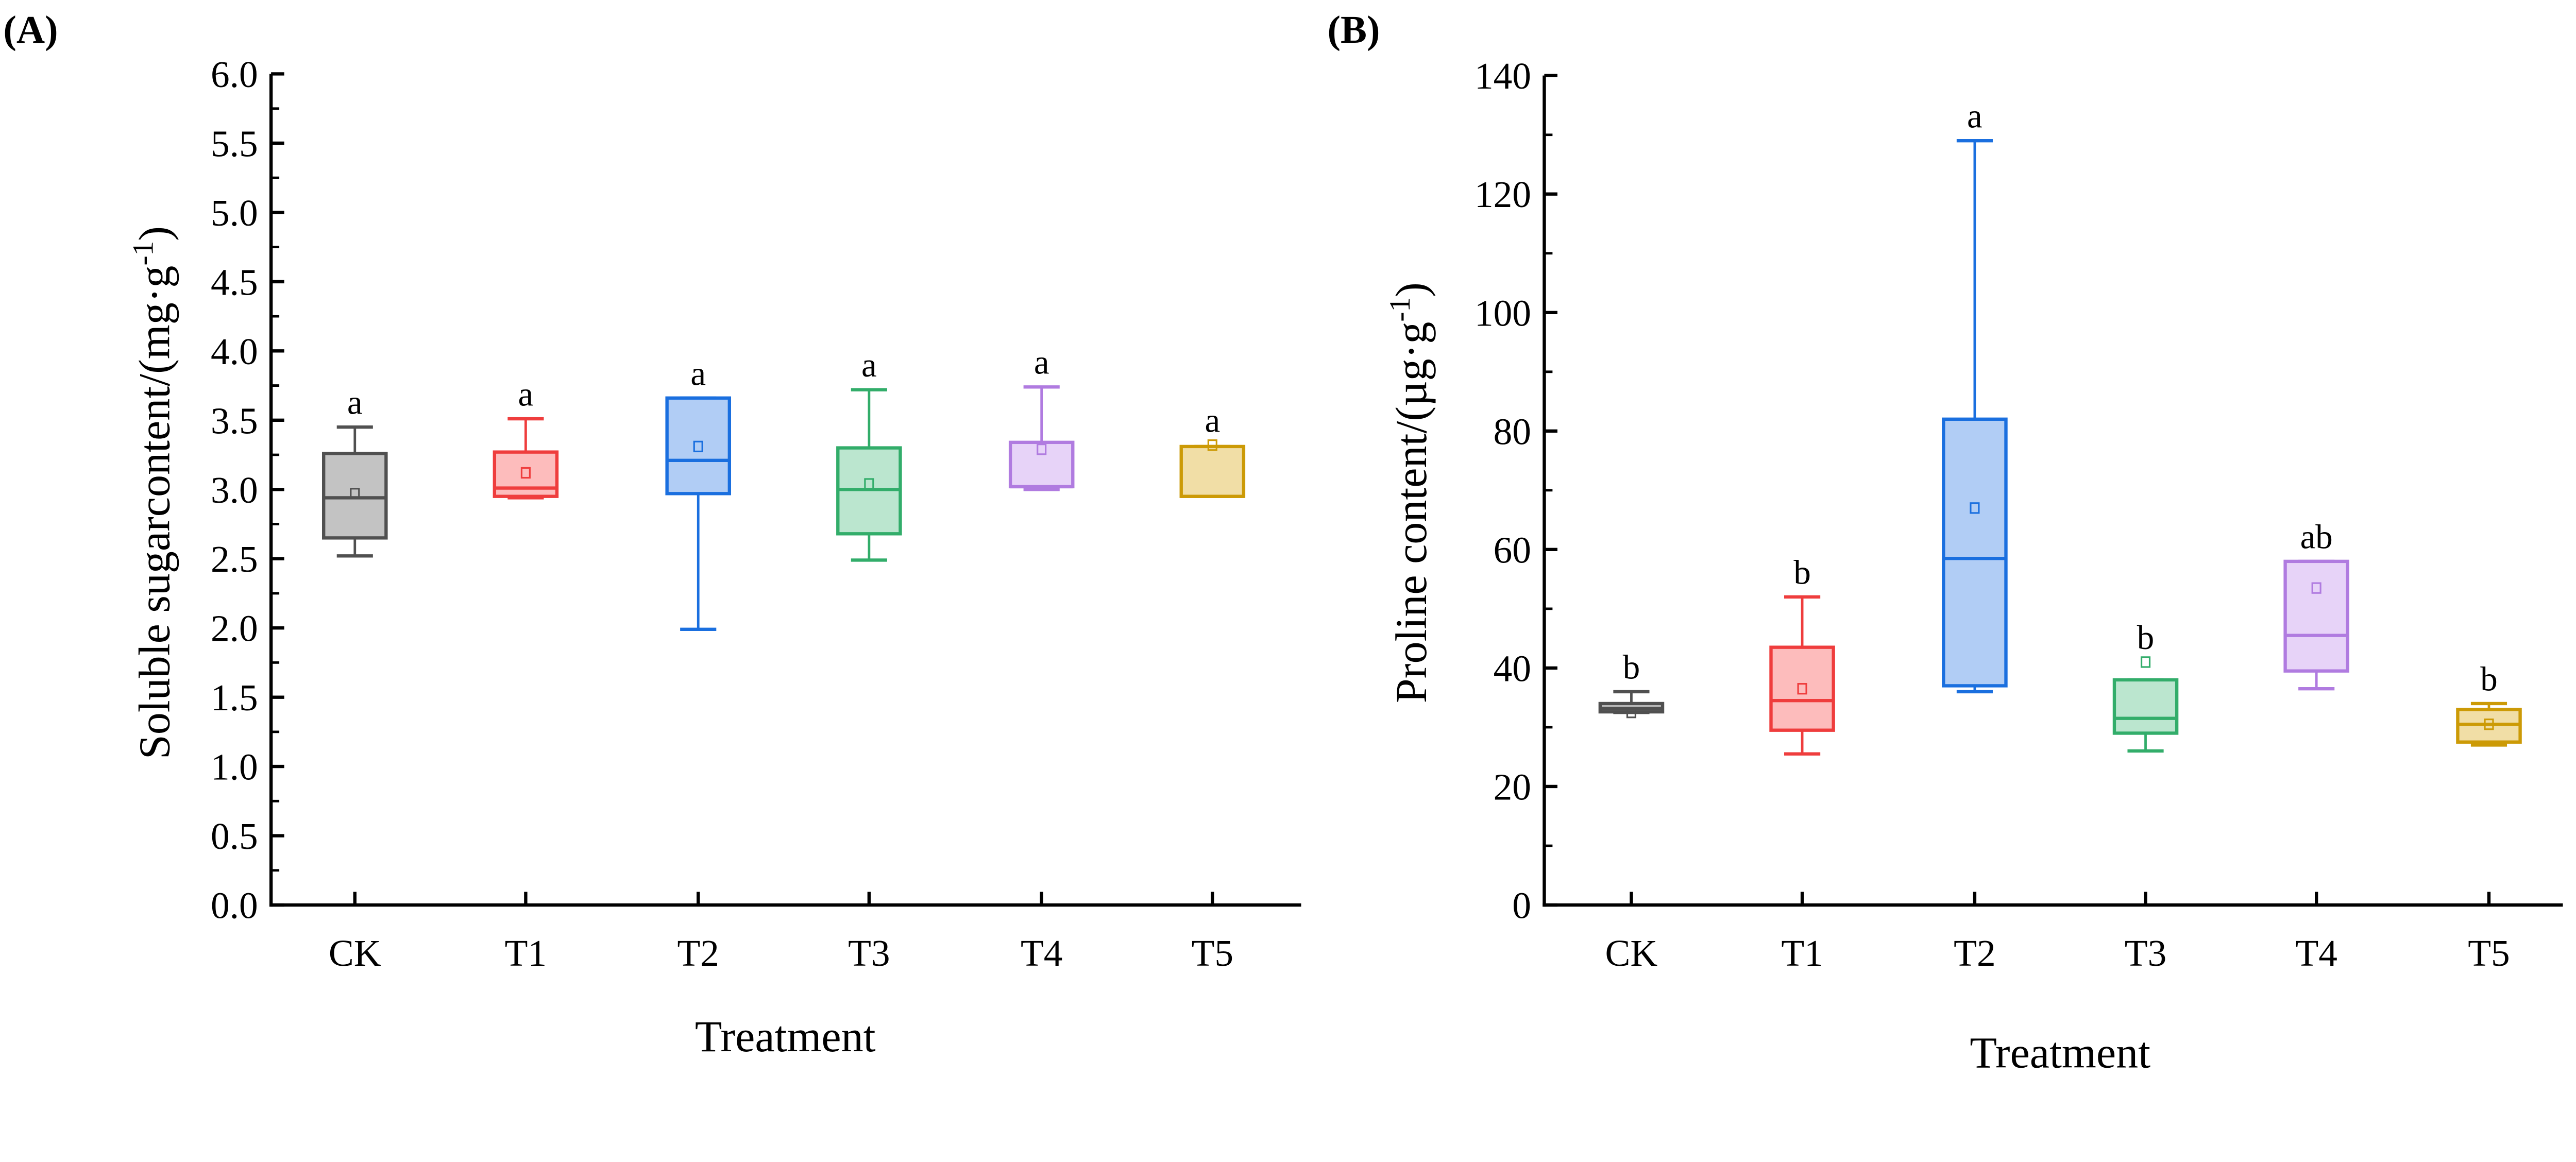 Image resolution: width=2576 pixels, height=1162 pixels. I want to click on x-tick-label-a: T2, so click(698, 953).